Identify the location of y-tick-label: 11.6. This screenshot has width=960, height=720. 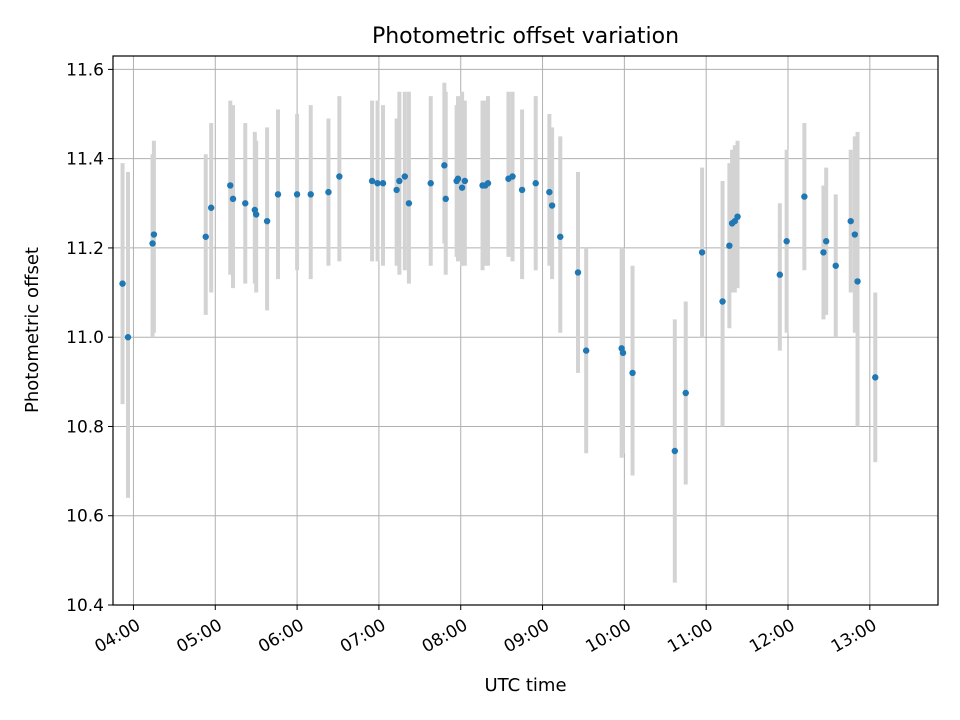
(85, 70).